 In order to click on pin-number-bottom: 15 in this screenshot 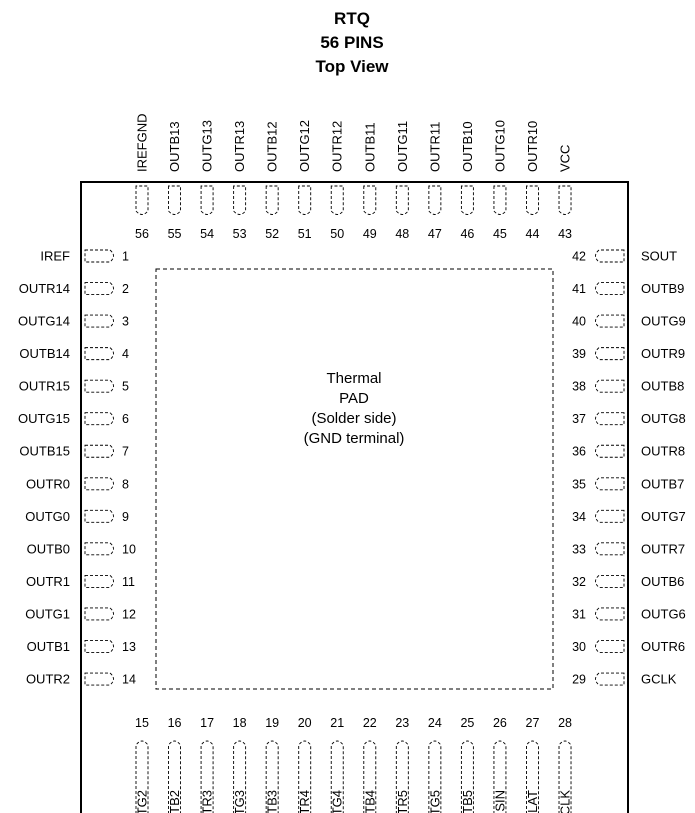, I will do `click(142, 723)`.